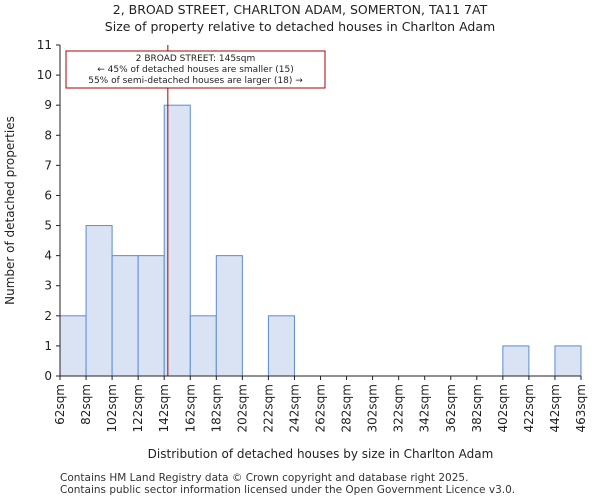  I want to click on x-tick-label: 82sqm, so click(86, 404).